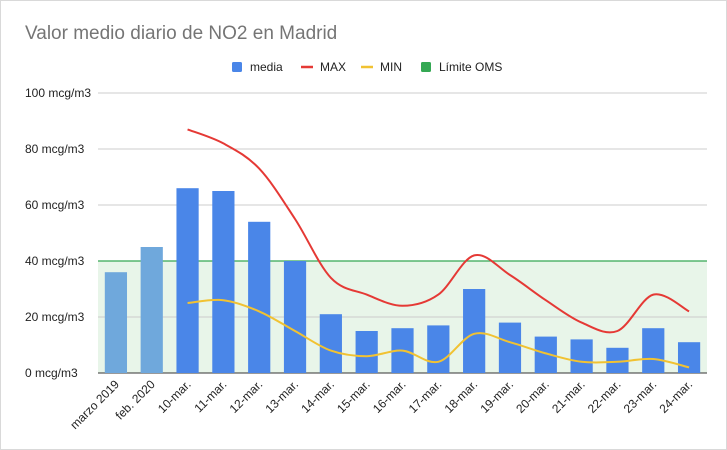 Image resolution: width=727 pixels, height=450 pixels. Describe the element at coordinates (181, 33) in the screenshot. I see `chart-title: Valor medio diario de NO2 en Madrid` at that location.